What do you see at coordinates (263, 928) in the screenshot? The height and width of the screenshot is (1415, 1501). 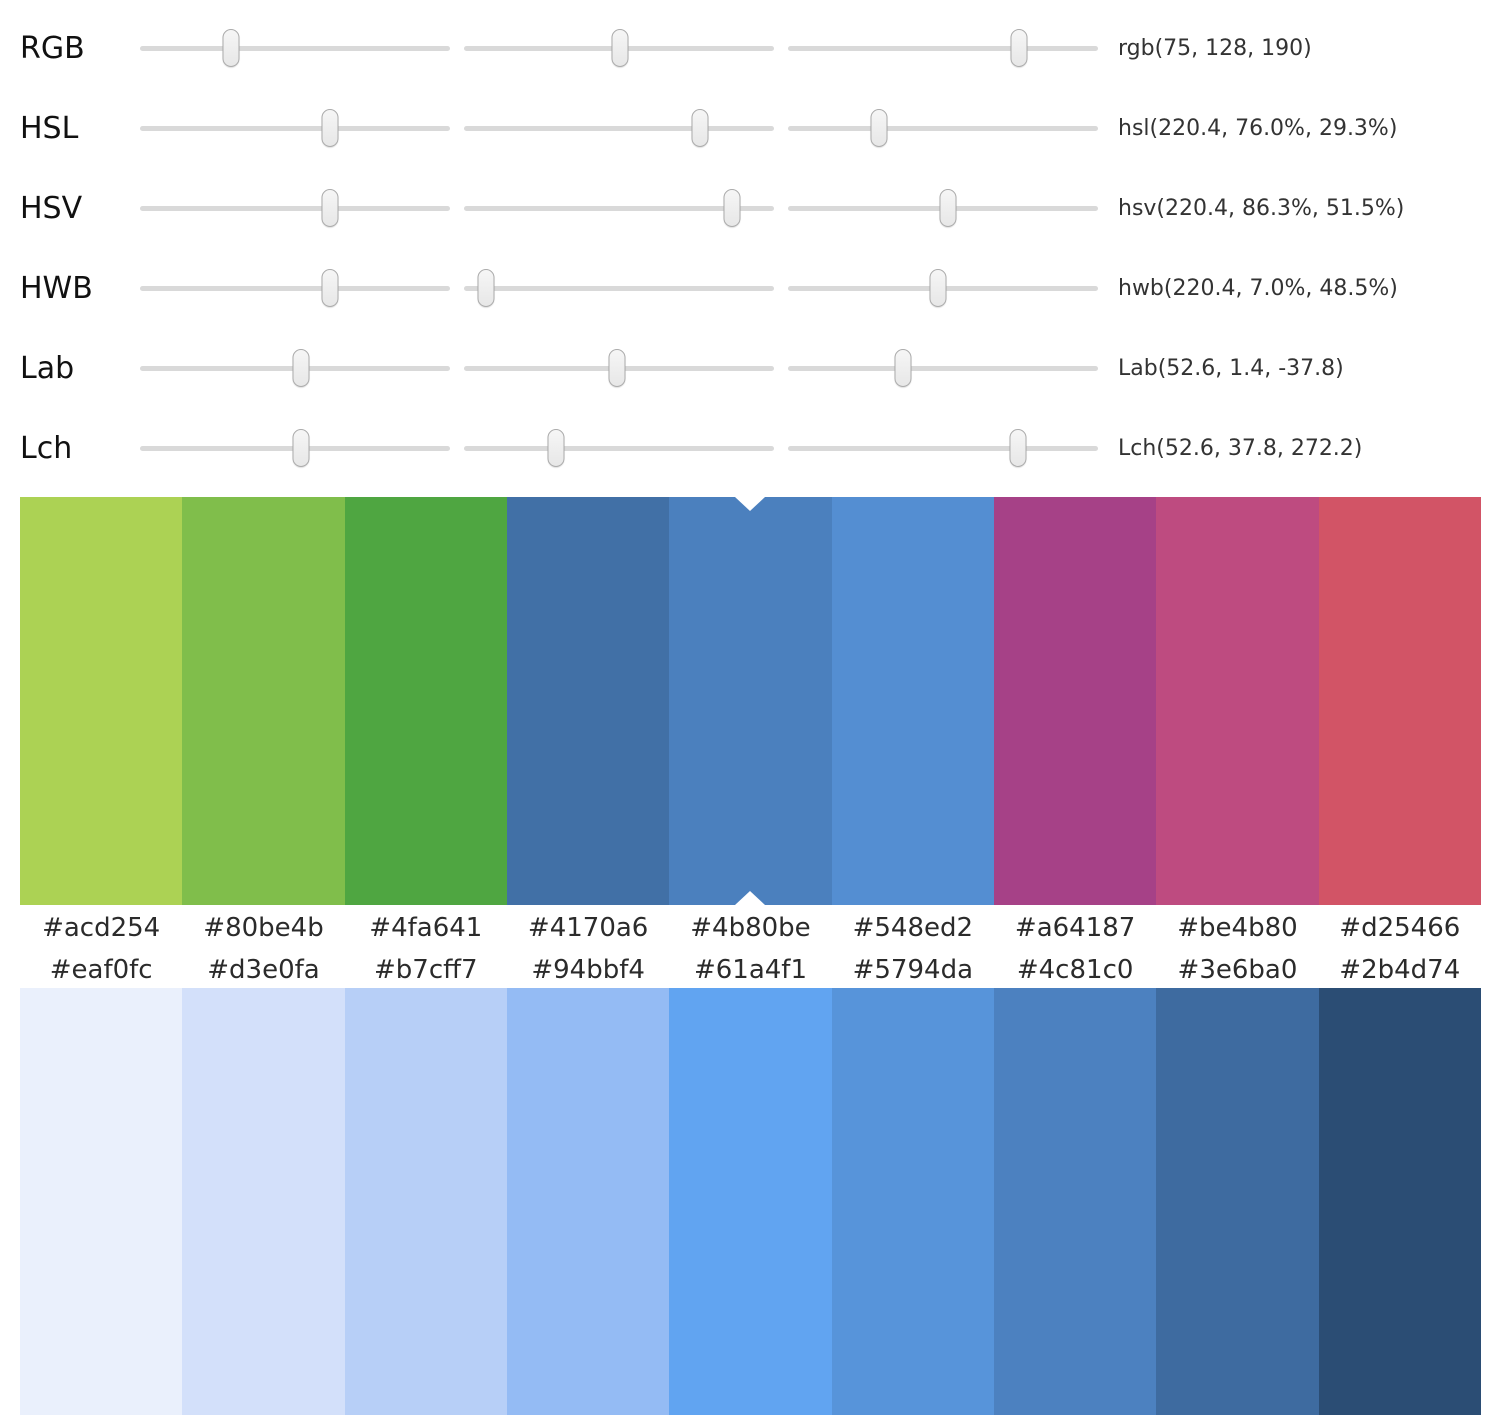 I see `hex-label: #80be4b` at bounding box center [263, 928].